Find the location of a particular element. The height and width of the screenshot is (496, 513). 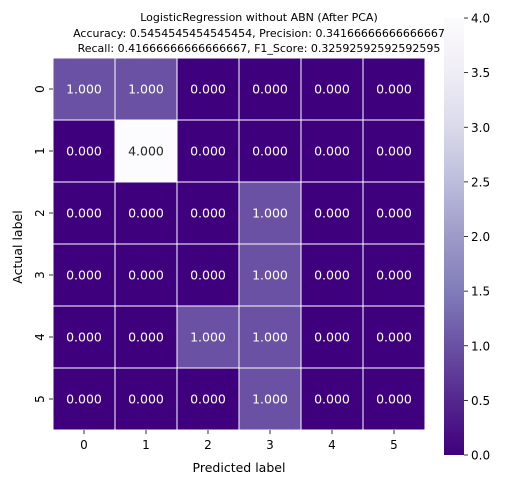

x-axis-ticks: 0 1 2 3 4 5 is located at coordinates (239, 441).